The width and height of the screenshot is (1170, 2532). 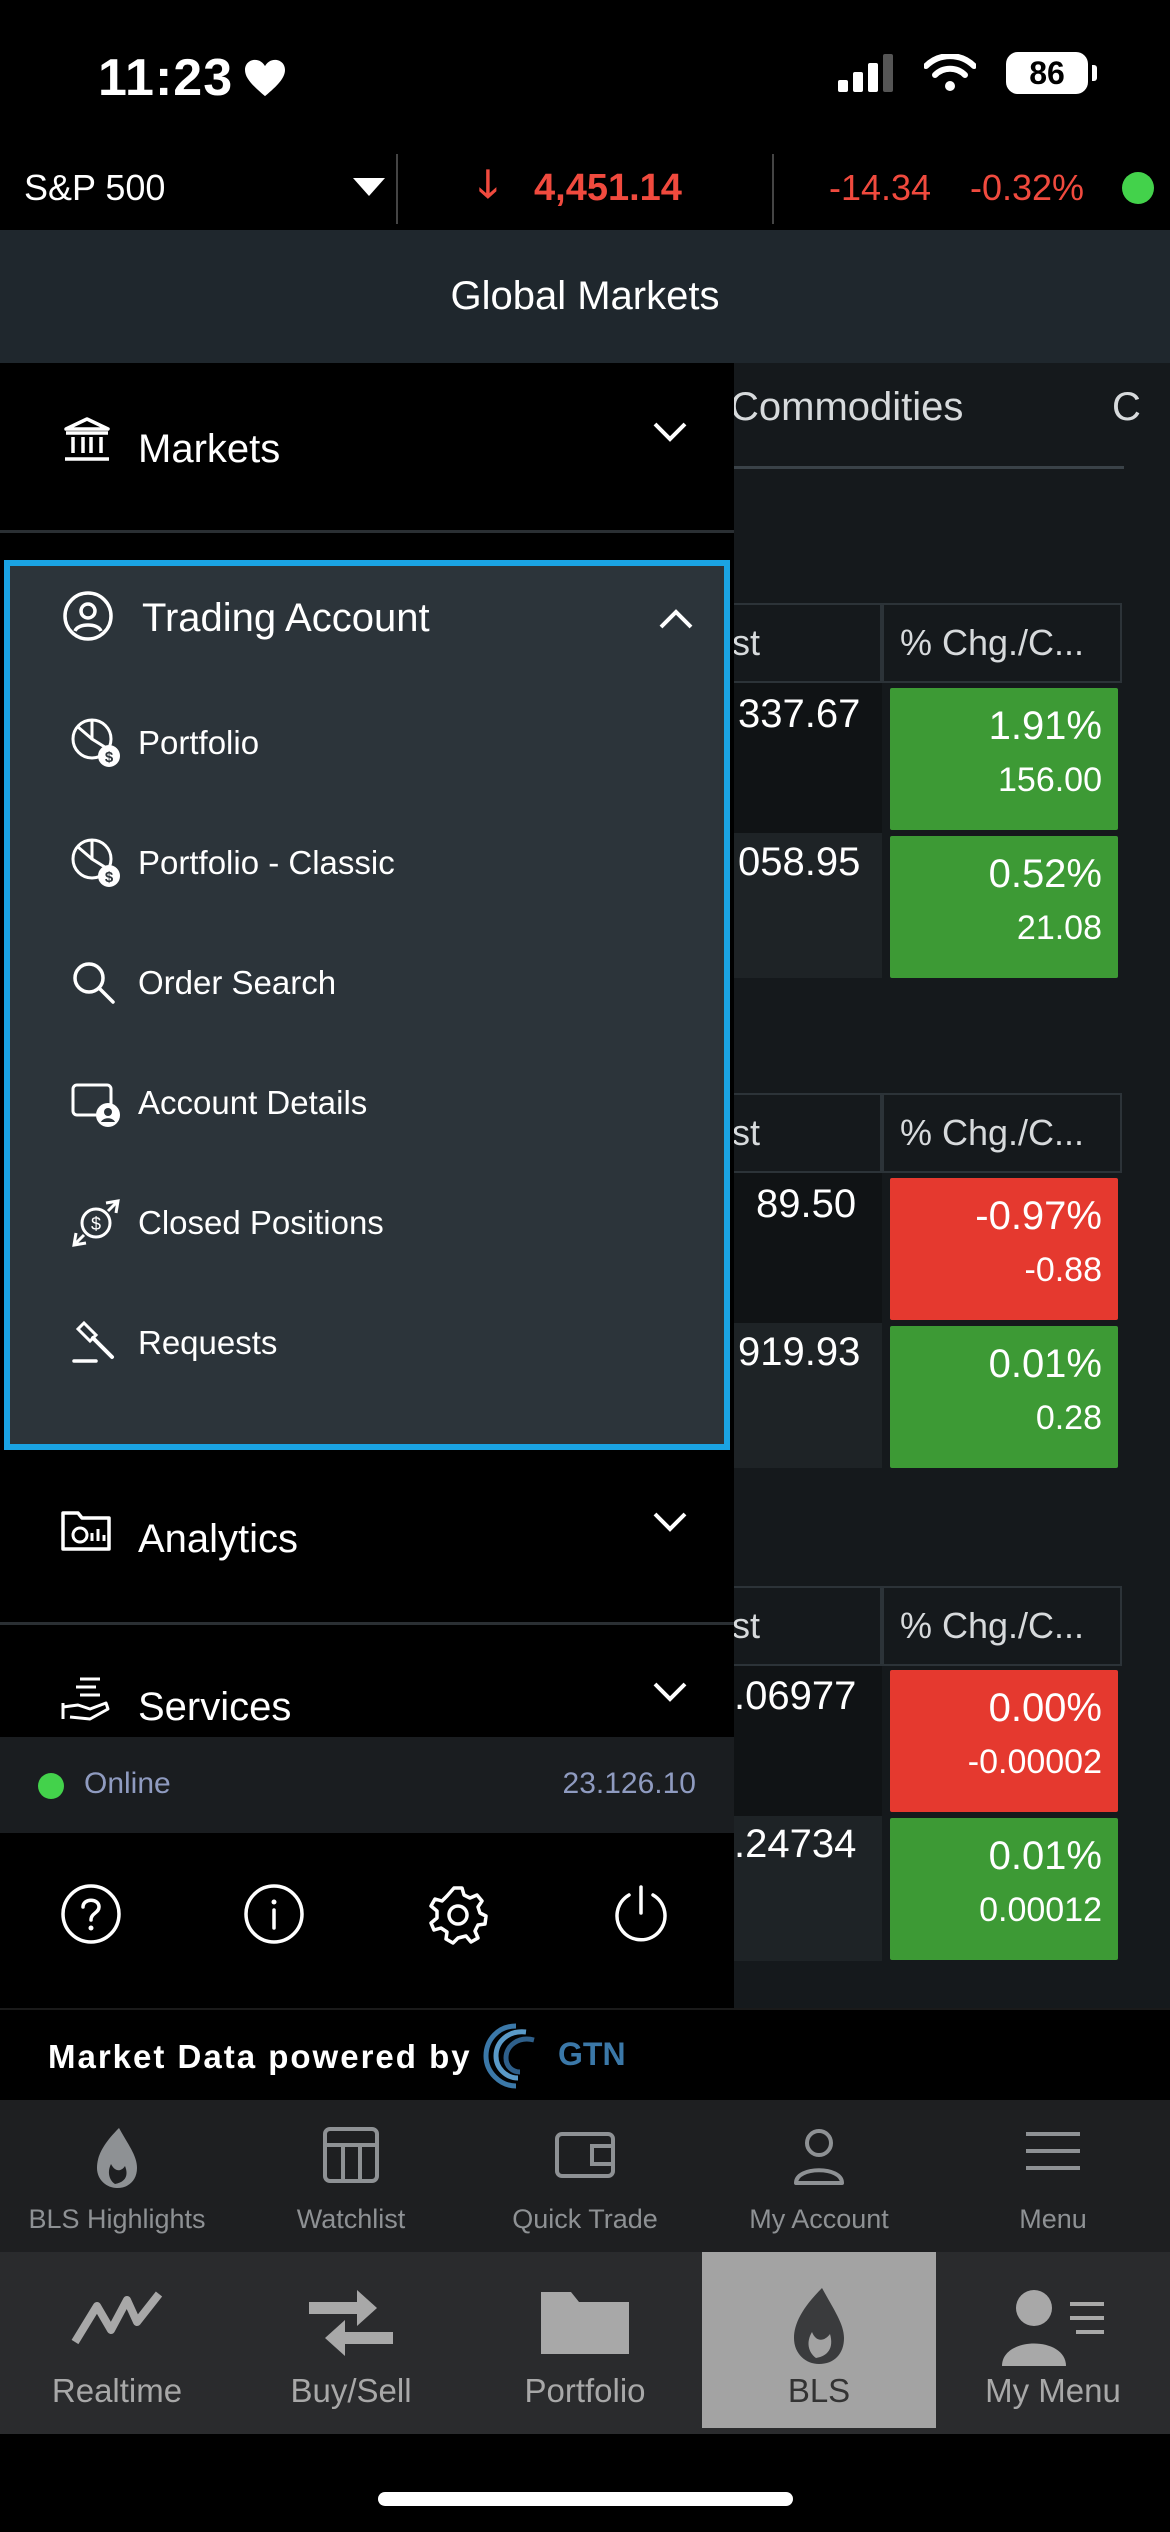 I want to click on services-hand-icon, so click(x=85, y=1699).